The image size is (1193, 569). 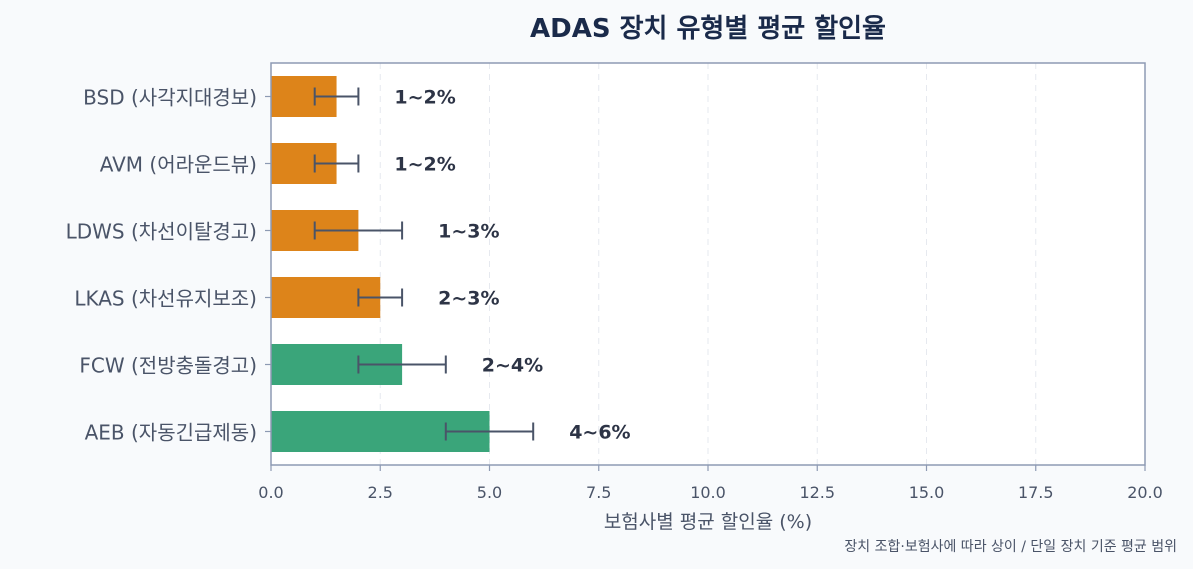 What do you see at coordinates (817, 492) in the screenshot?
I see `x-tick-label: 12.5` at bounding box center [817, 492].